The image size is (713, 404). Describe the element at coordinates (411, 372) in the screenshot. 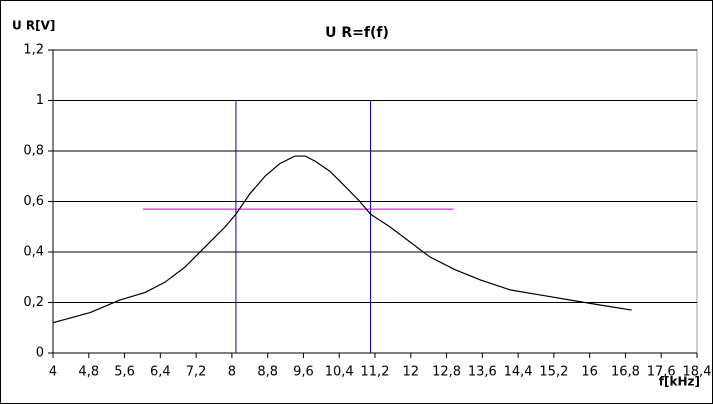

I see `x-tick-label: 12` at that location.